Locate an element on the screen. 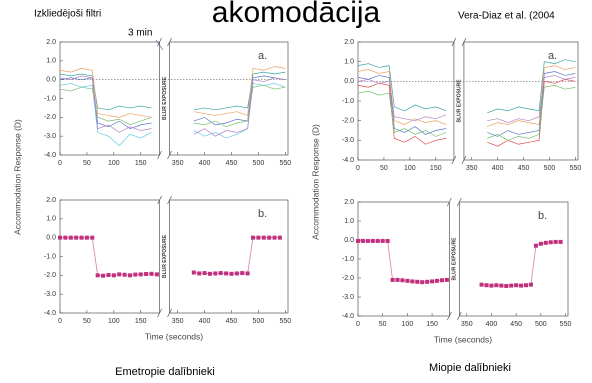 The image size is (592, 383). note: Izkliedējoši filtri is located at coordinates (67, 14).